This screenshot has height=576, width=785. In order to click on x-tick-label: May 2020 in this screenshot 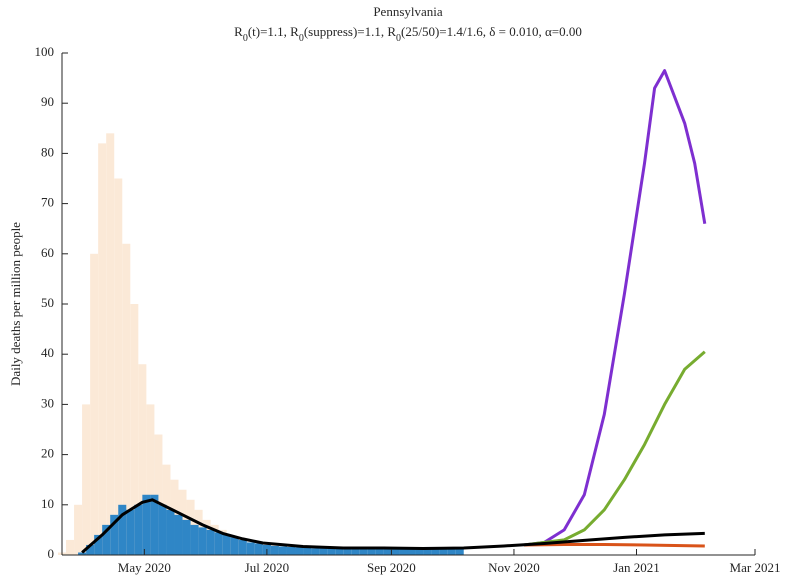, I will do `click(144, 567)`.